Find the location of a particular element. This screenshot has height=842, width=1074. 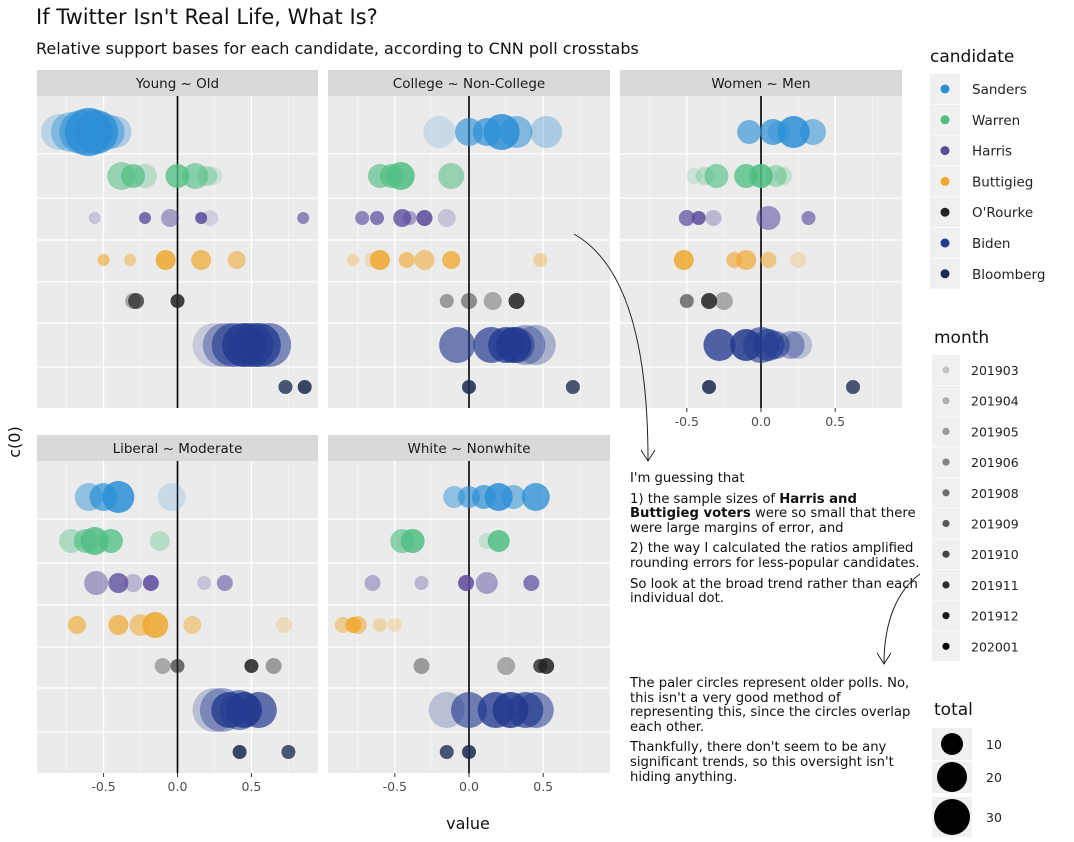

facet-strip-label: Women ~ Men is located at coordinates (760, 84).